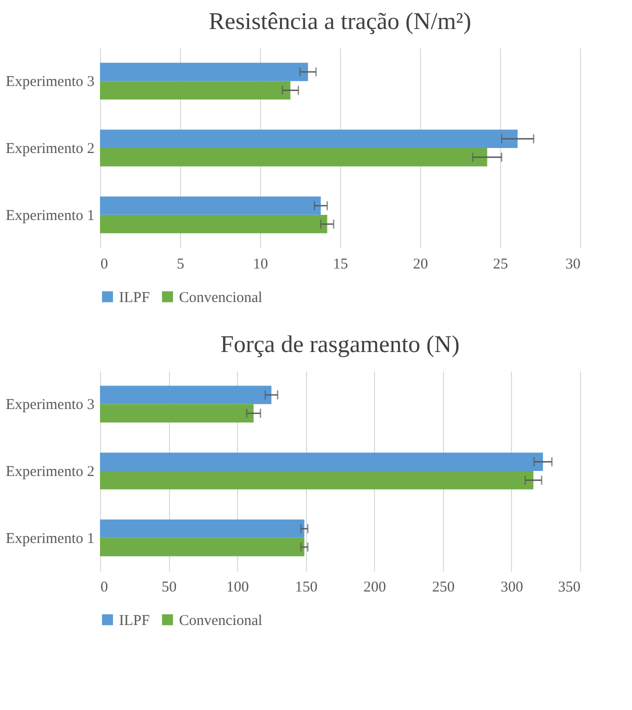 This screenshot has width=632, height=710. What do you see at coordinates (420, 264) in the screenshot?
I see `x-tick-label: 20` at bounding box center [420, 264].